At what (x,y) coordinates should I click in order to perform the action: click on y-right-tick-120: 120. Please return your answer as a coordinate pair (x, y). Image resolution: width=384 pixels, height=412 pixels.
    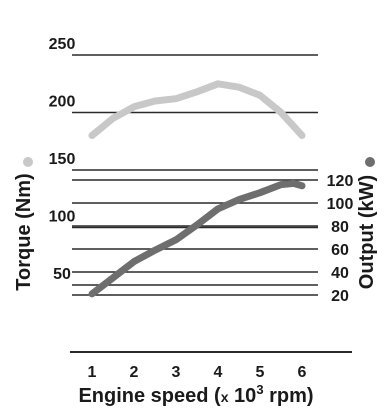
    Looking at the image, I should click on (340, 181).